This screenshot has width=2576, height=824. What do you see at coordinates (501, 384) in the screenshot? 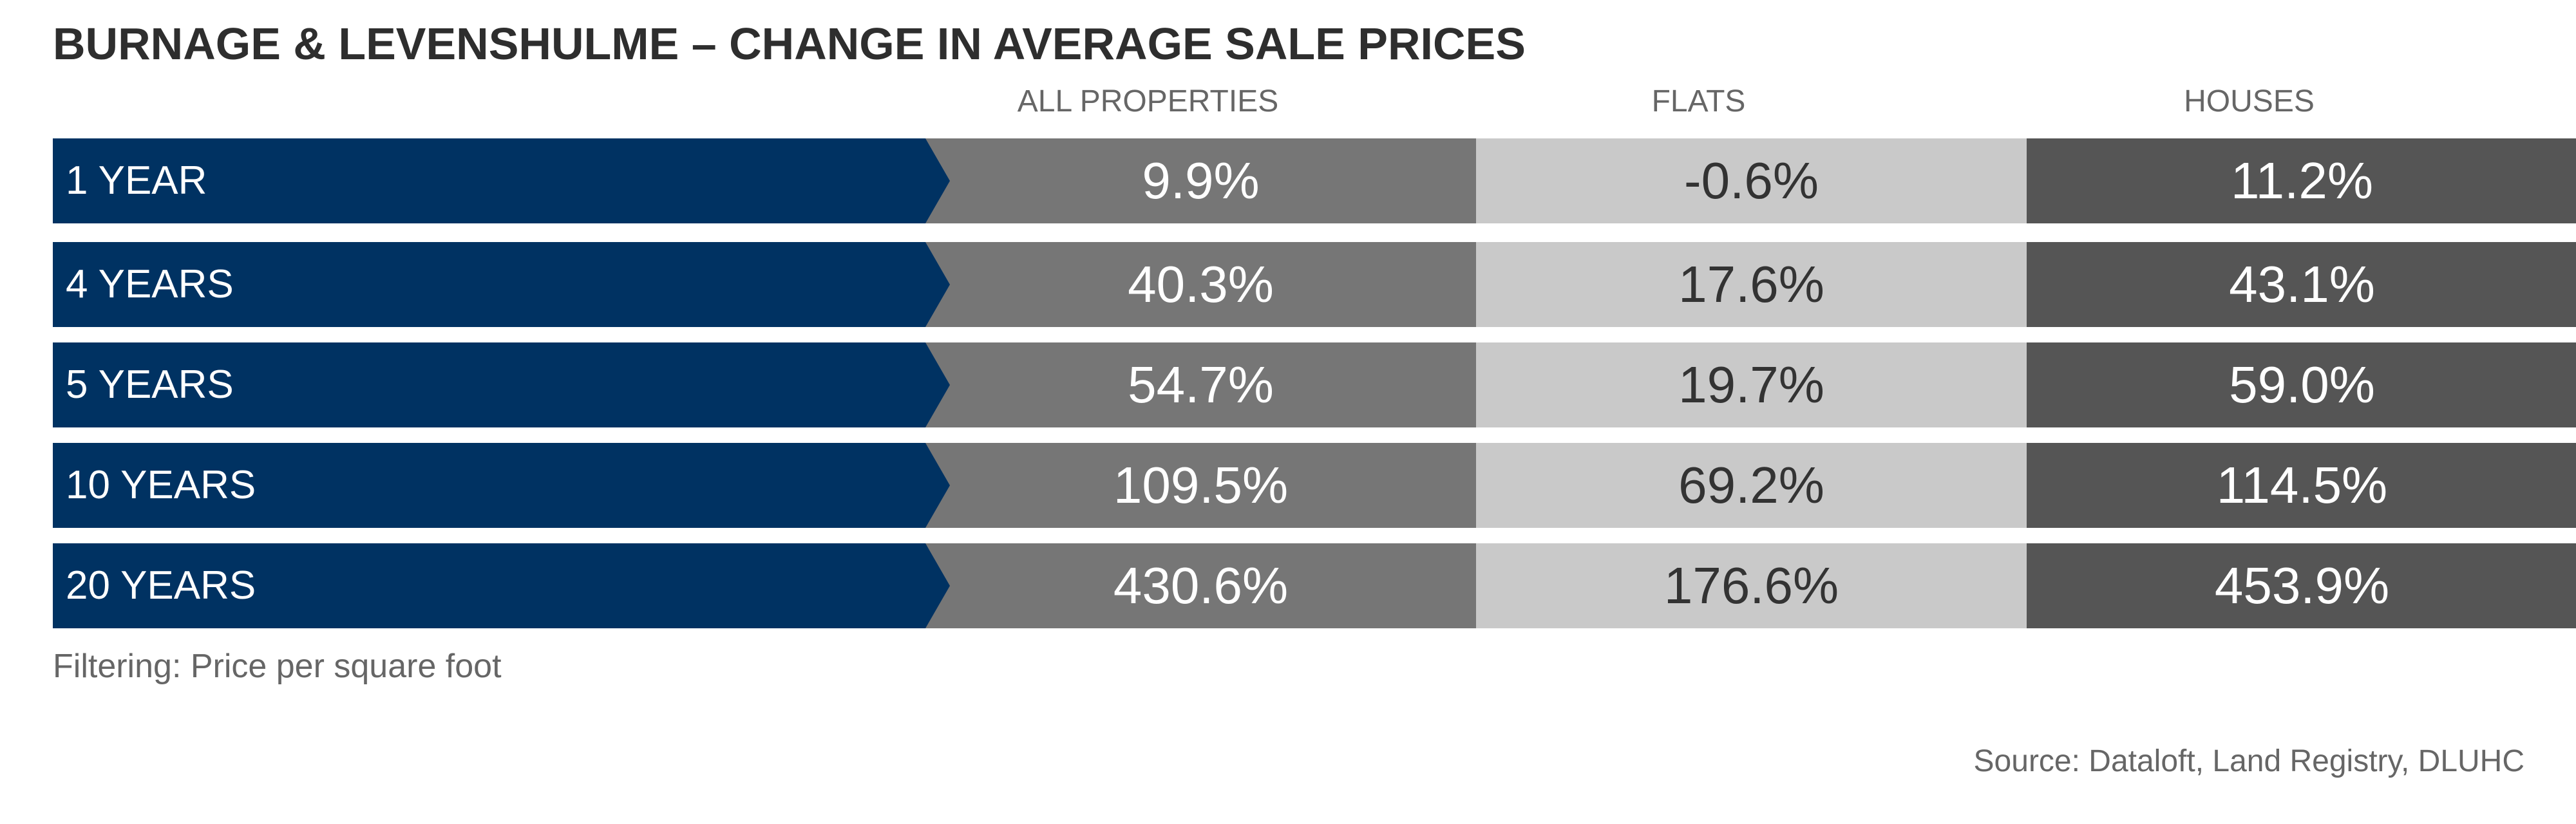
I see `row-label-5-years: 5 YEARS` at bounding box center [501, 384].